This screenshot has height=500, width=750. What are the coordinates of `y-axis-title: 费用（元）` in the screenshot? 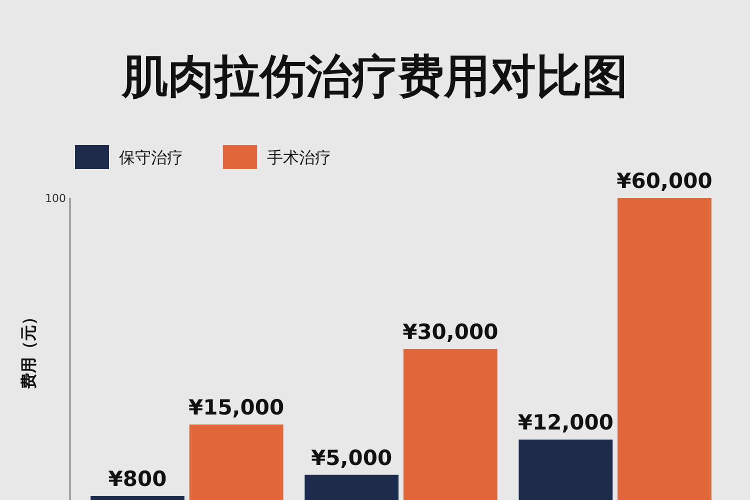 It's located at (28, 349).